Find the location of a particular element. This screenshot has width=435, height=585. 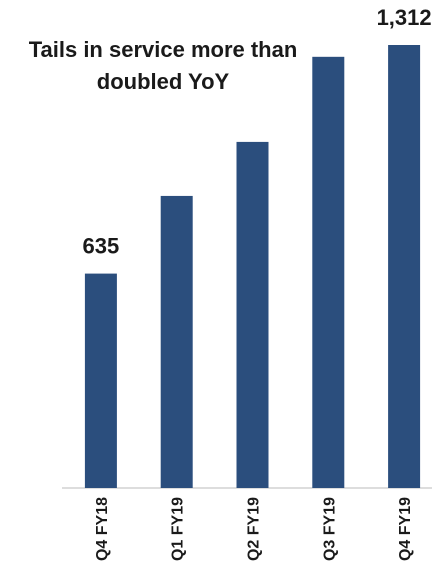

chart-title: Tails in service more than doubled YoY is located at coordinates (163, 65).